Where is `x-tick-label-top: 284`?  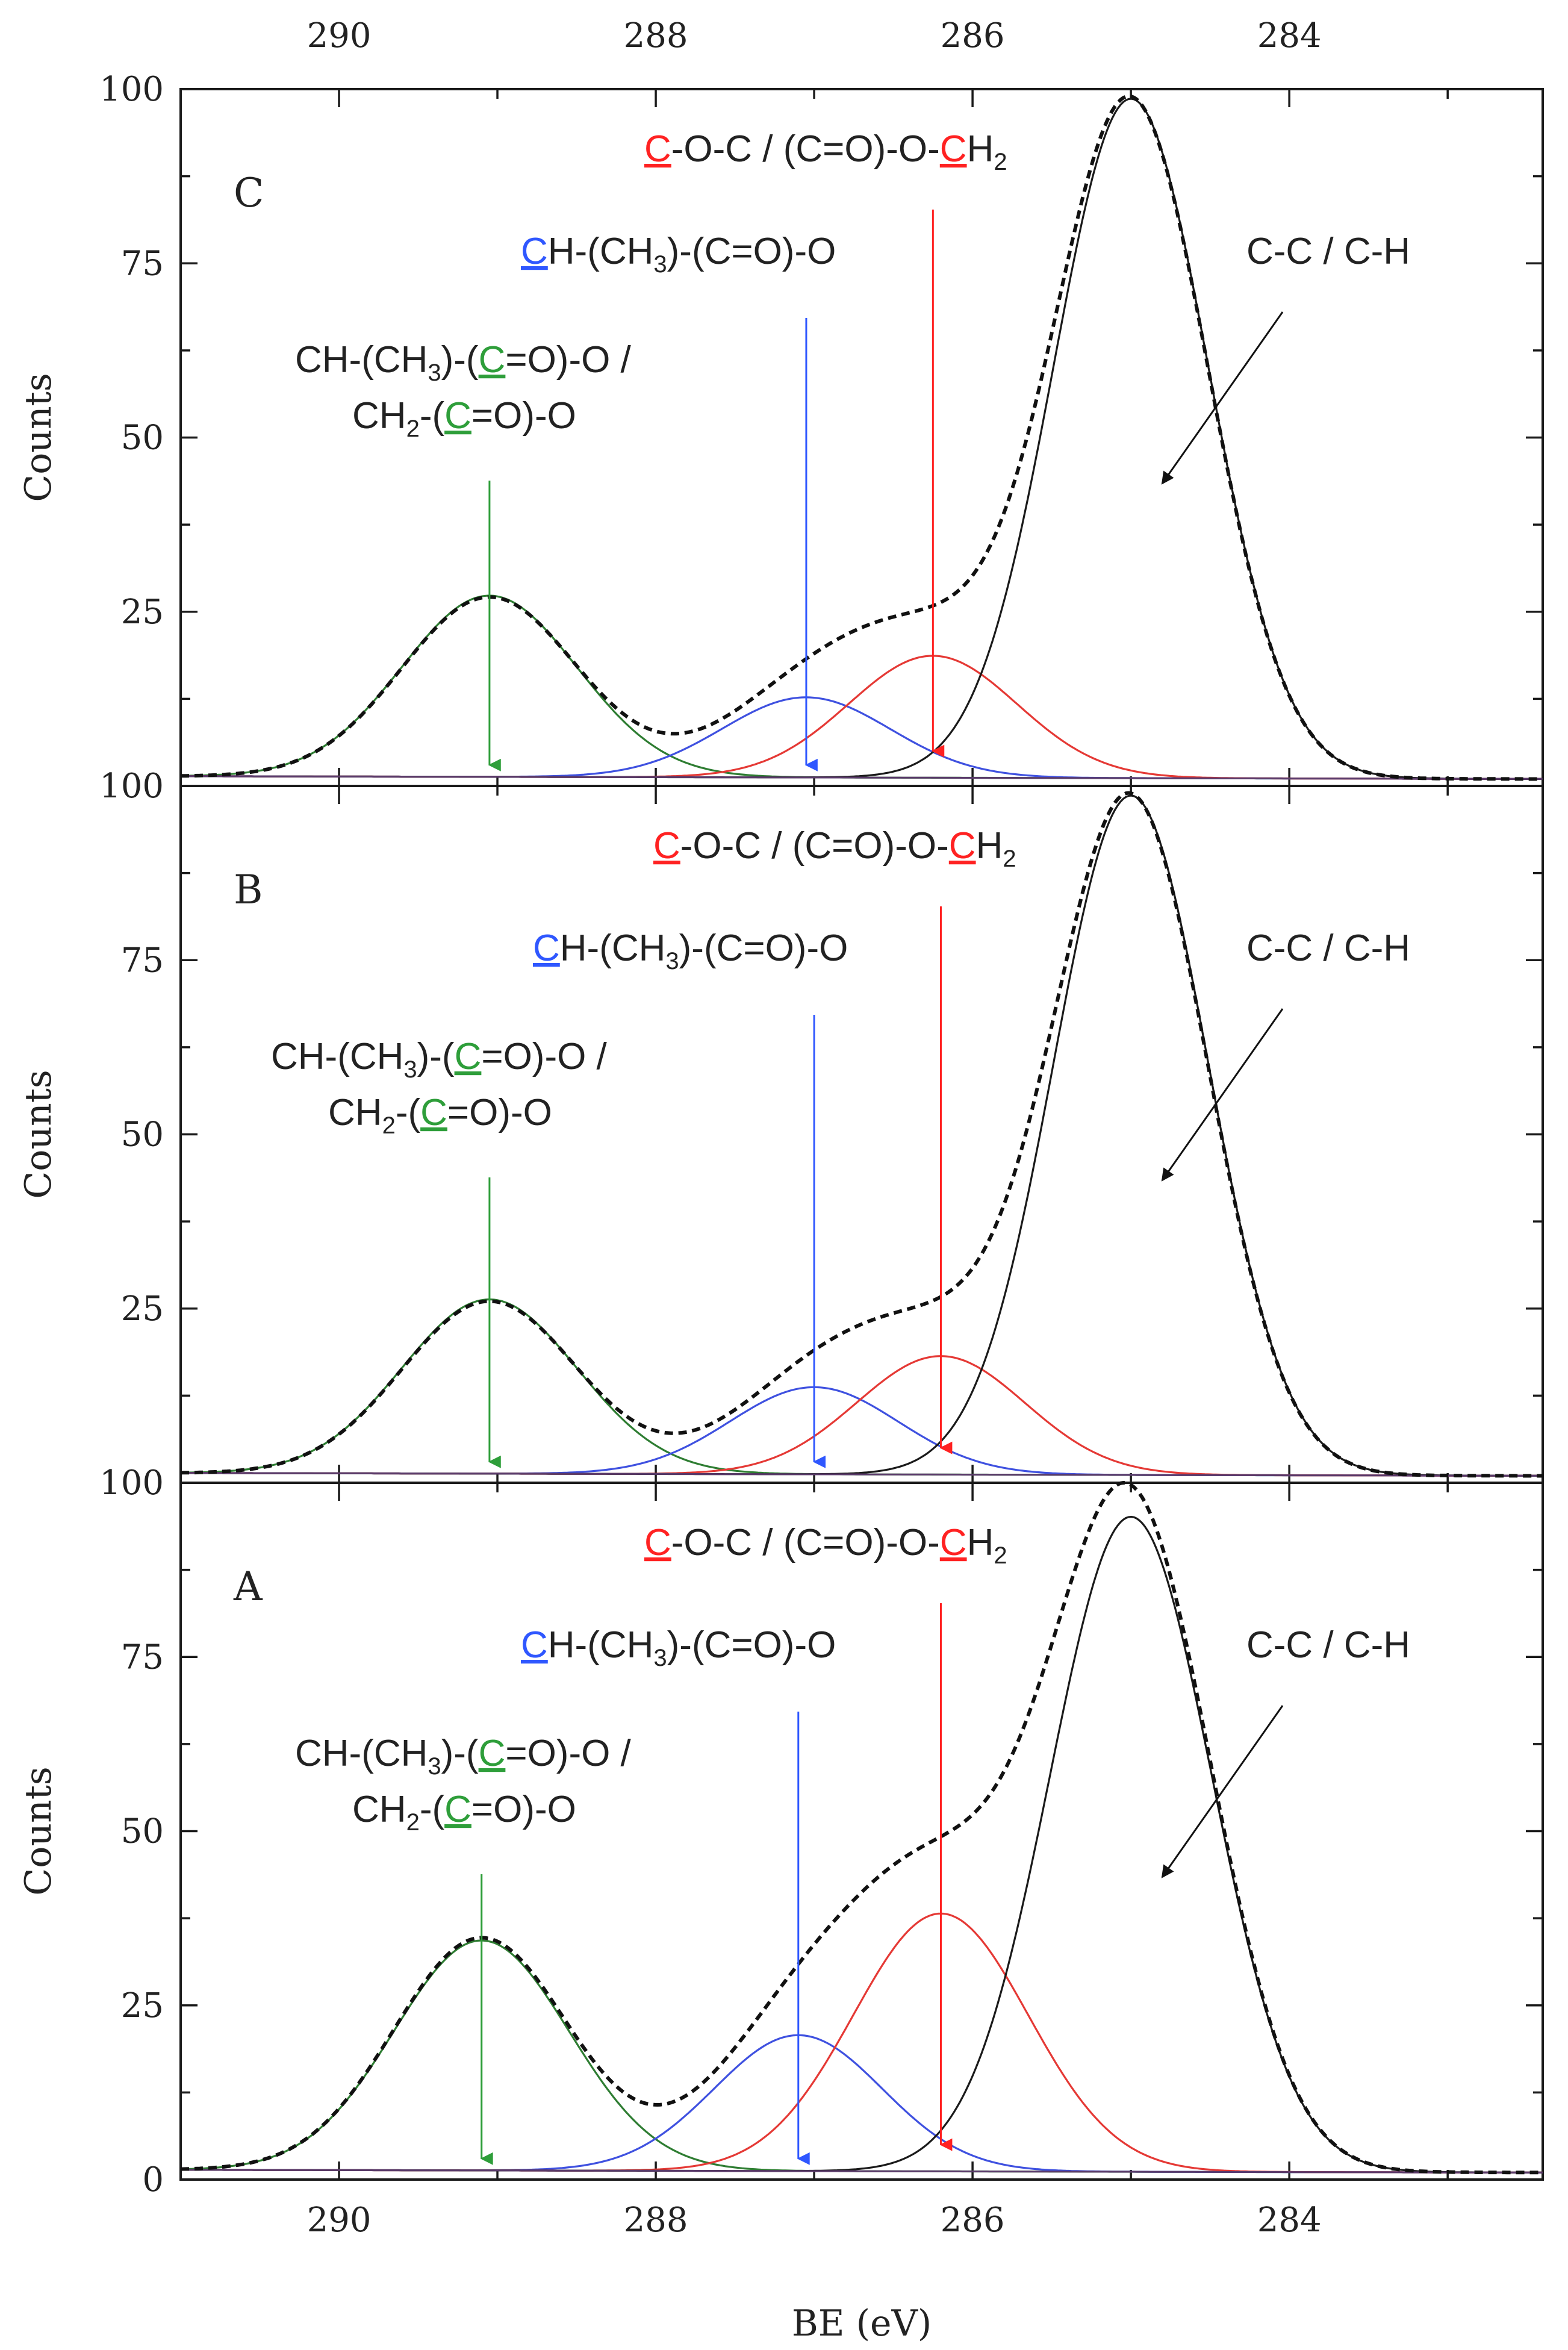
x-tick-label-top: 284 is located at coordinates (1290, 35).